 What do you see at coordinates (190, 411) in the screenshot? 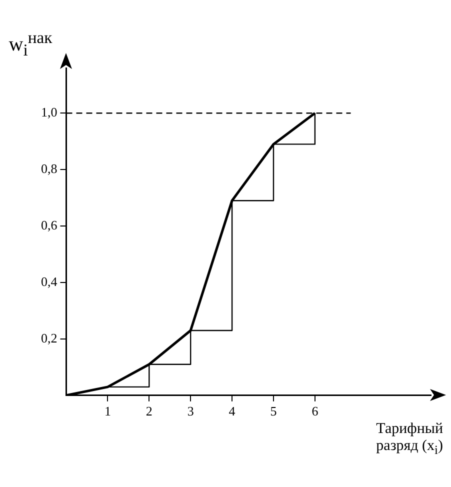
I see `x-tick-label: 3` at bounding box center [190, 411].